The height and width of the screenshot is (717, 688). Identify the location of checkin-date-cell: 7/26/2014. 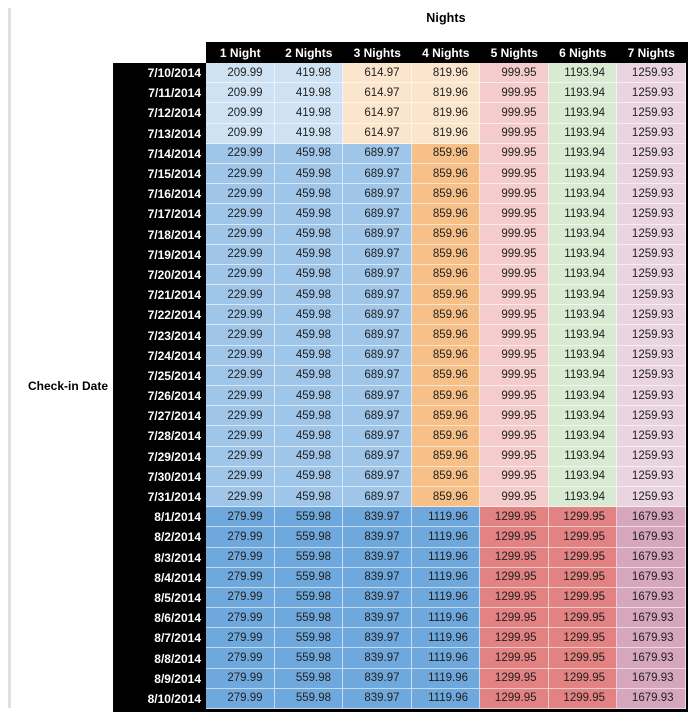
(159, 396).